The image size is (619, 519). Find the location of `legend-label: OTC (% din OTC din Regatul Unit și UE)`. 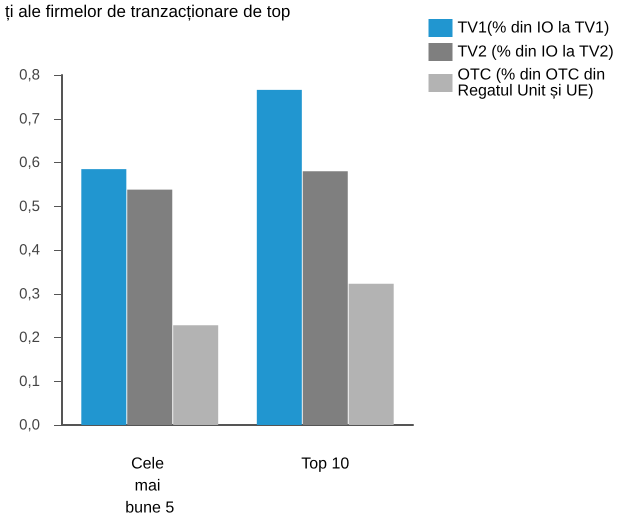

legend-label: OTC (% din OTC din Regatul Unit și UE) is located at coordinates (534, 83).